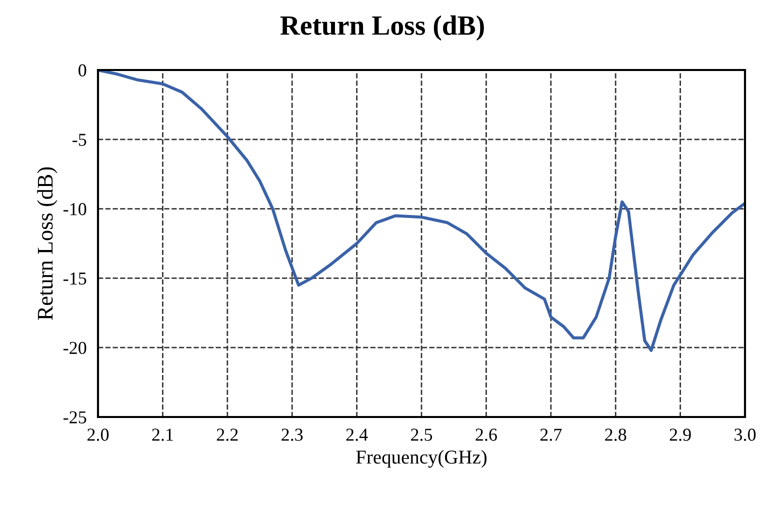 This screenshot has height=506, width=765. Describe the element at coordinates (74, 417) in the screenshot. I see `y-tick-label: -25` at that location.